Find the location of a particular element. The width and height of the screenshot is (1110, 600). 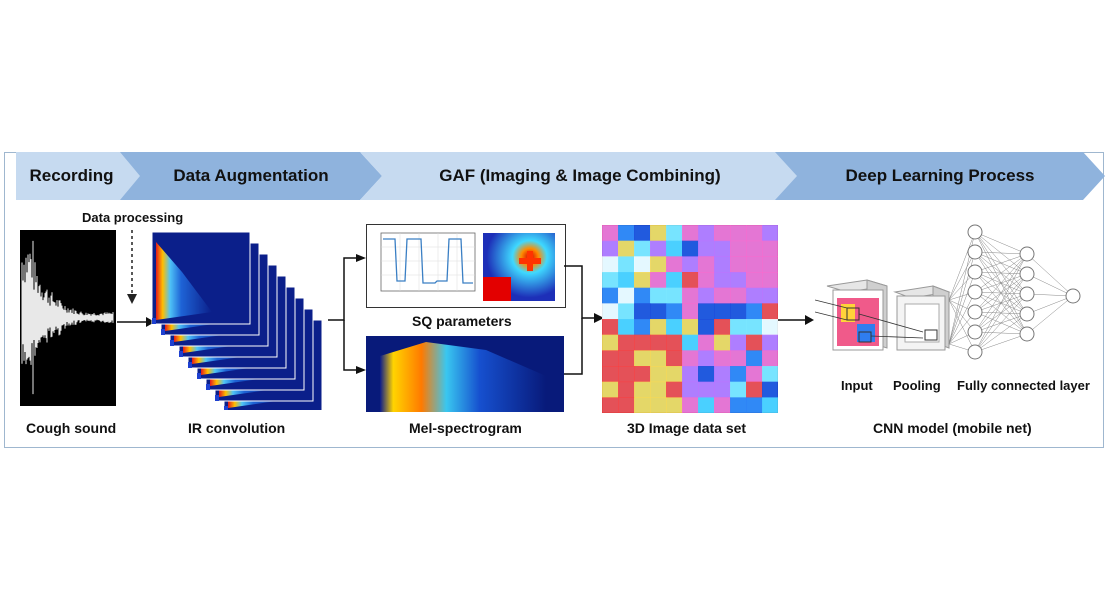

ir-convolution-stack is located at coordinates (237, 320).